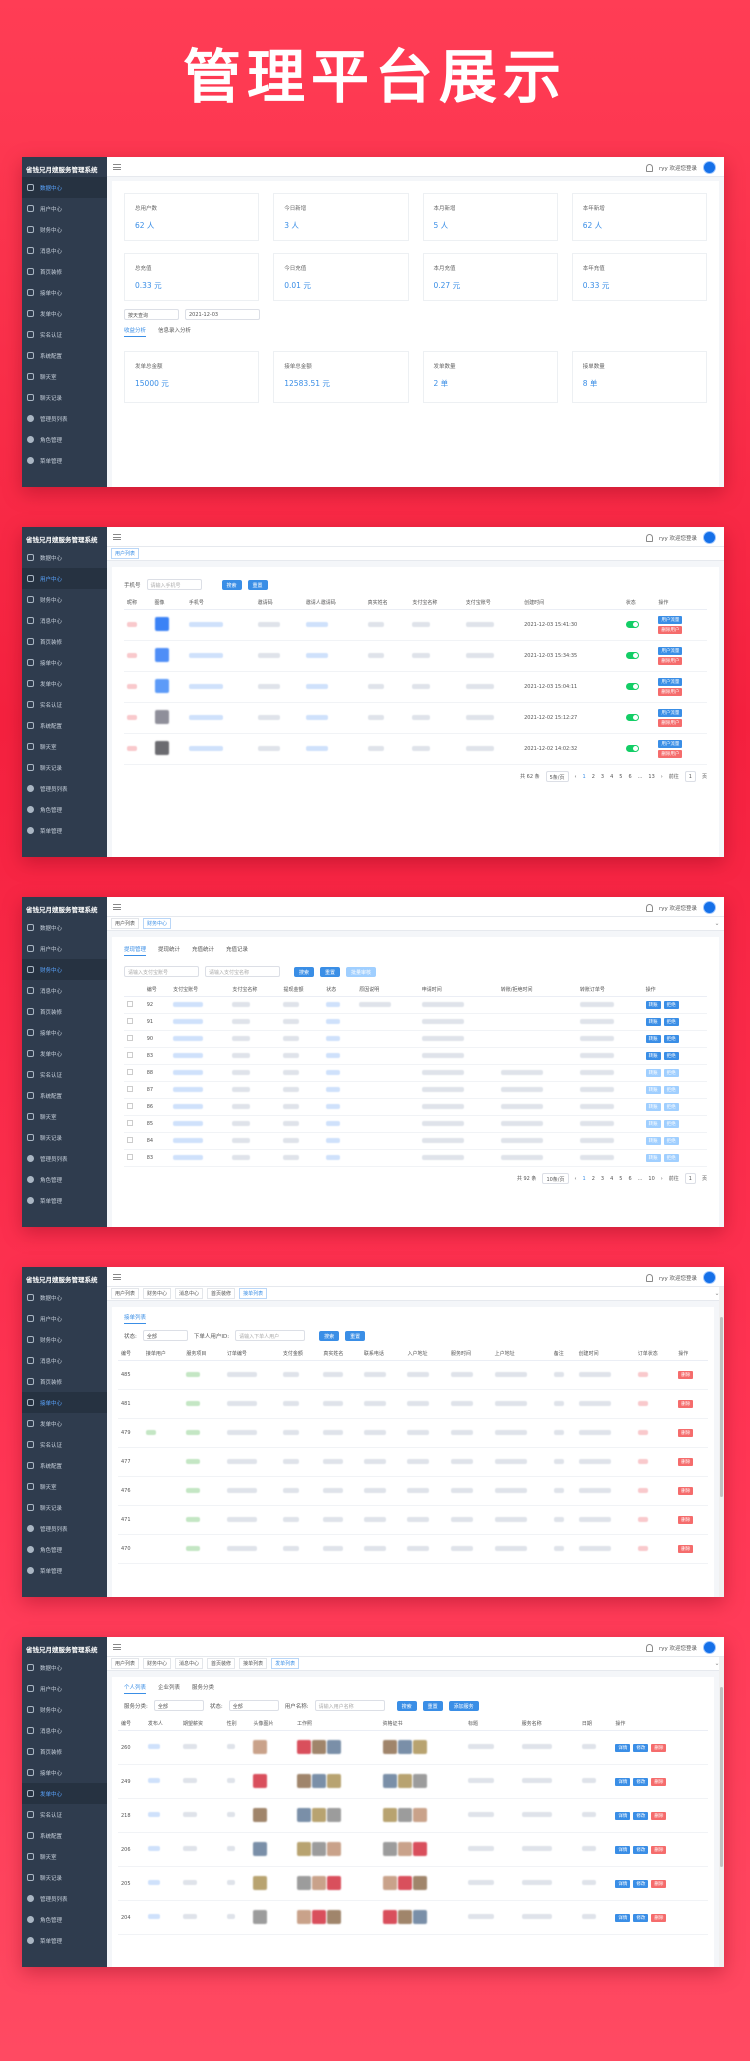 The width and height of the screenshot is (750, 2061). I want to click on page-tab: 财务中心, so click(157, 1293).